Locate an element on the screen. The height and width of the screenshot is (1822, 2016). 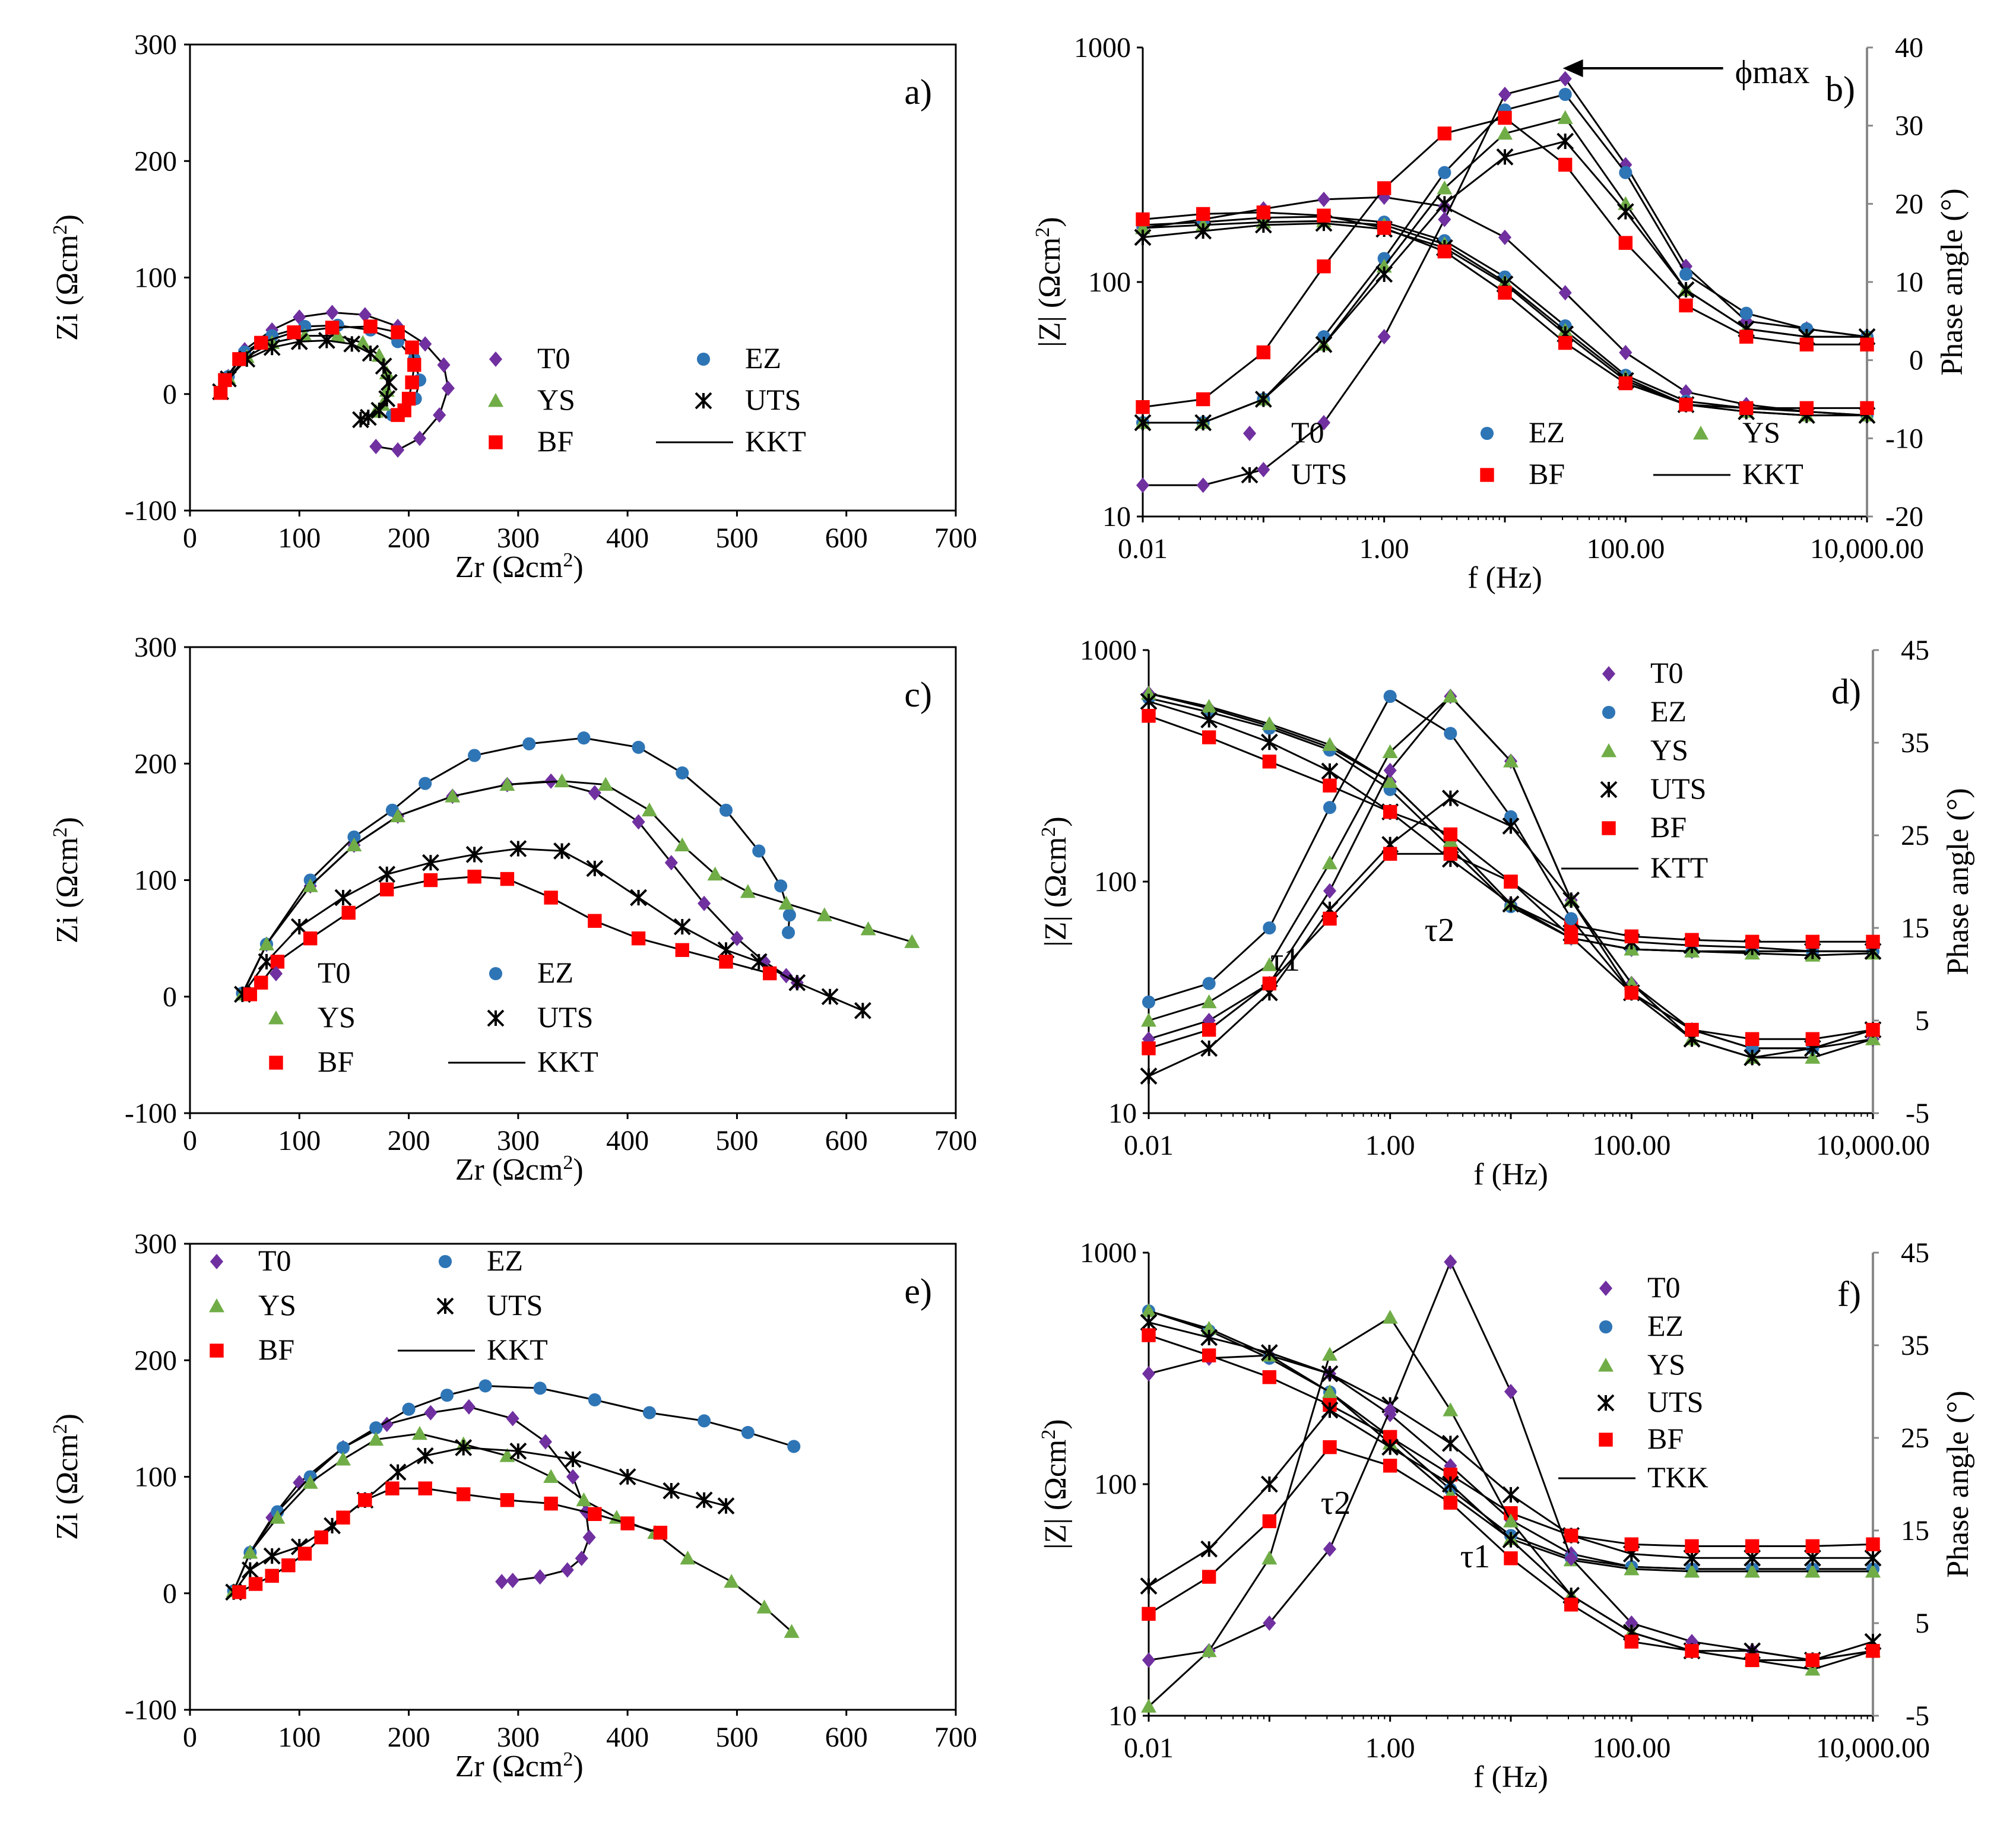
x-tick-label: 500 is located at coordinates (736, 538).